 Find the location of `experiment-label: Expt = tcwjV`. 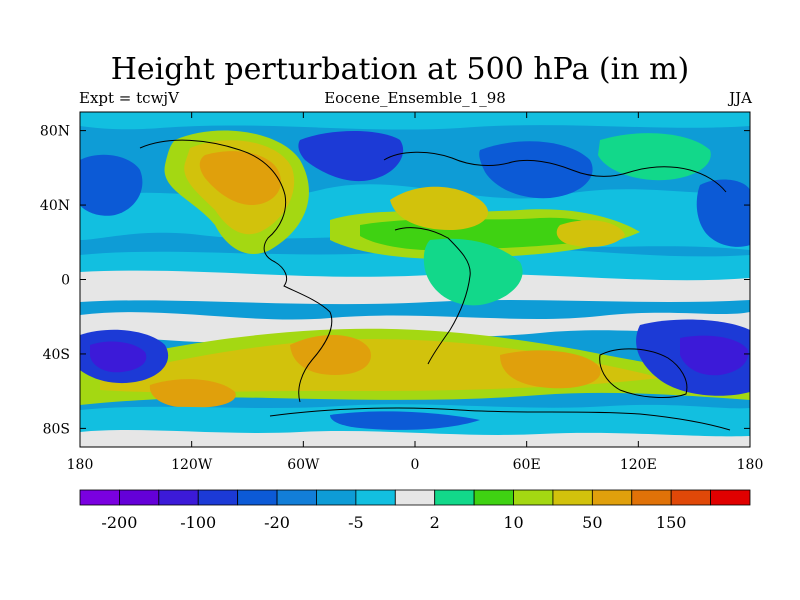

experiment-label: Expt = tcwjV is located at coordinates (129, 98).